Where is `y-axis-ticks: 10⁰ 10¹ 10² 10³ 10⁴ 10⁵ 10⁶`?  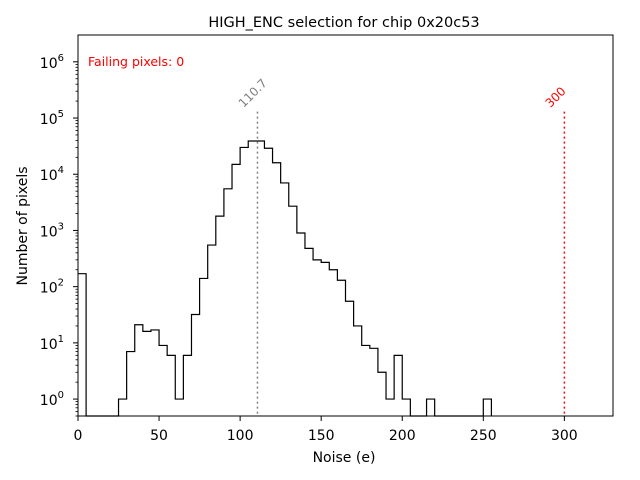 y-axis-ticks: 10⁰ 10¹ 10² 10³ 10⁴ 10⁵ 10⁶ is located at coordinates (59, 235).